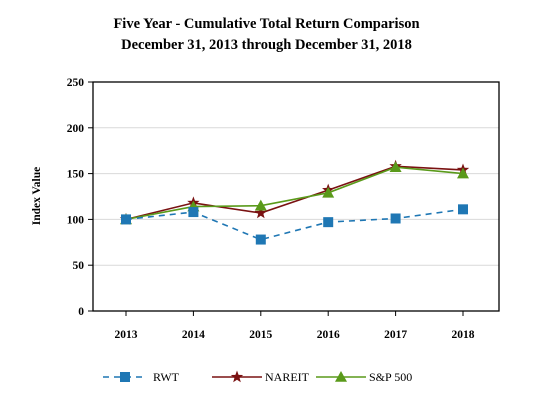 This screenshot has height=413, width=533. I want to click on x-axis: 2013 2014 2015 2016 2017 2018, so click(295, 326).